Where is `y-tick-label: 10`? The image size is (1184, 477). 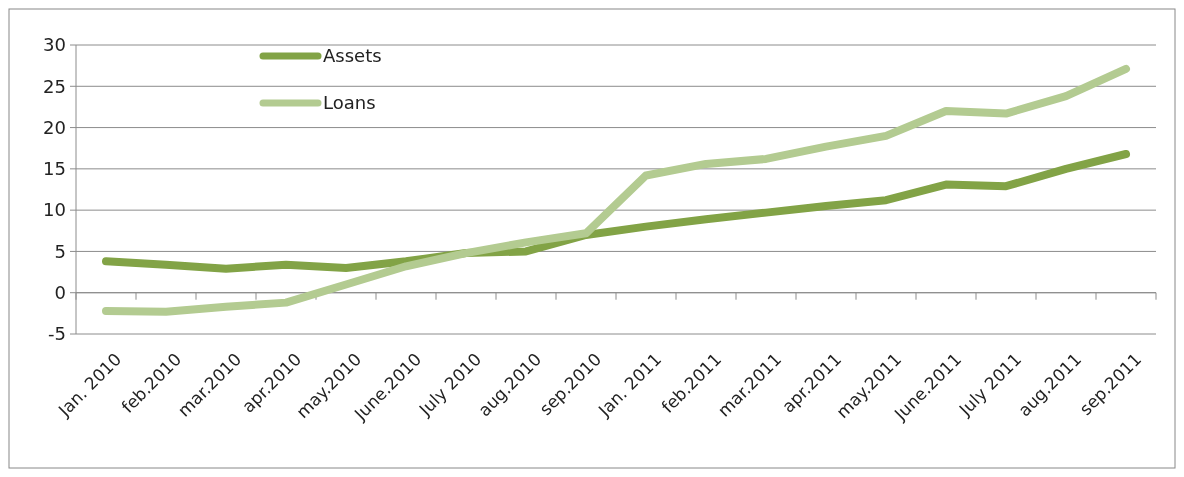 y-tick-label: 10 is located at coordinates (54, 210).